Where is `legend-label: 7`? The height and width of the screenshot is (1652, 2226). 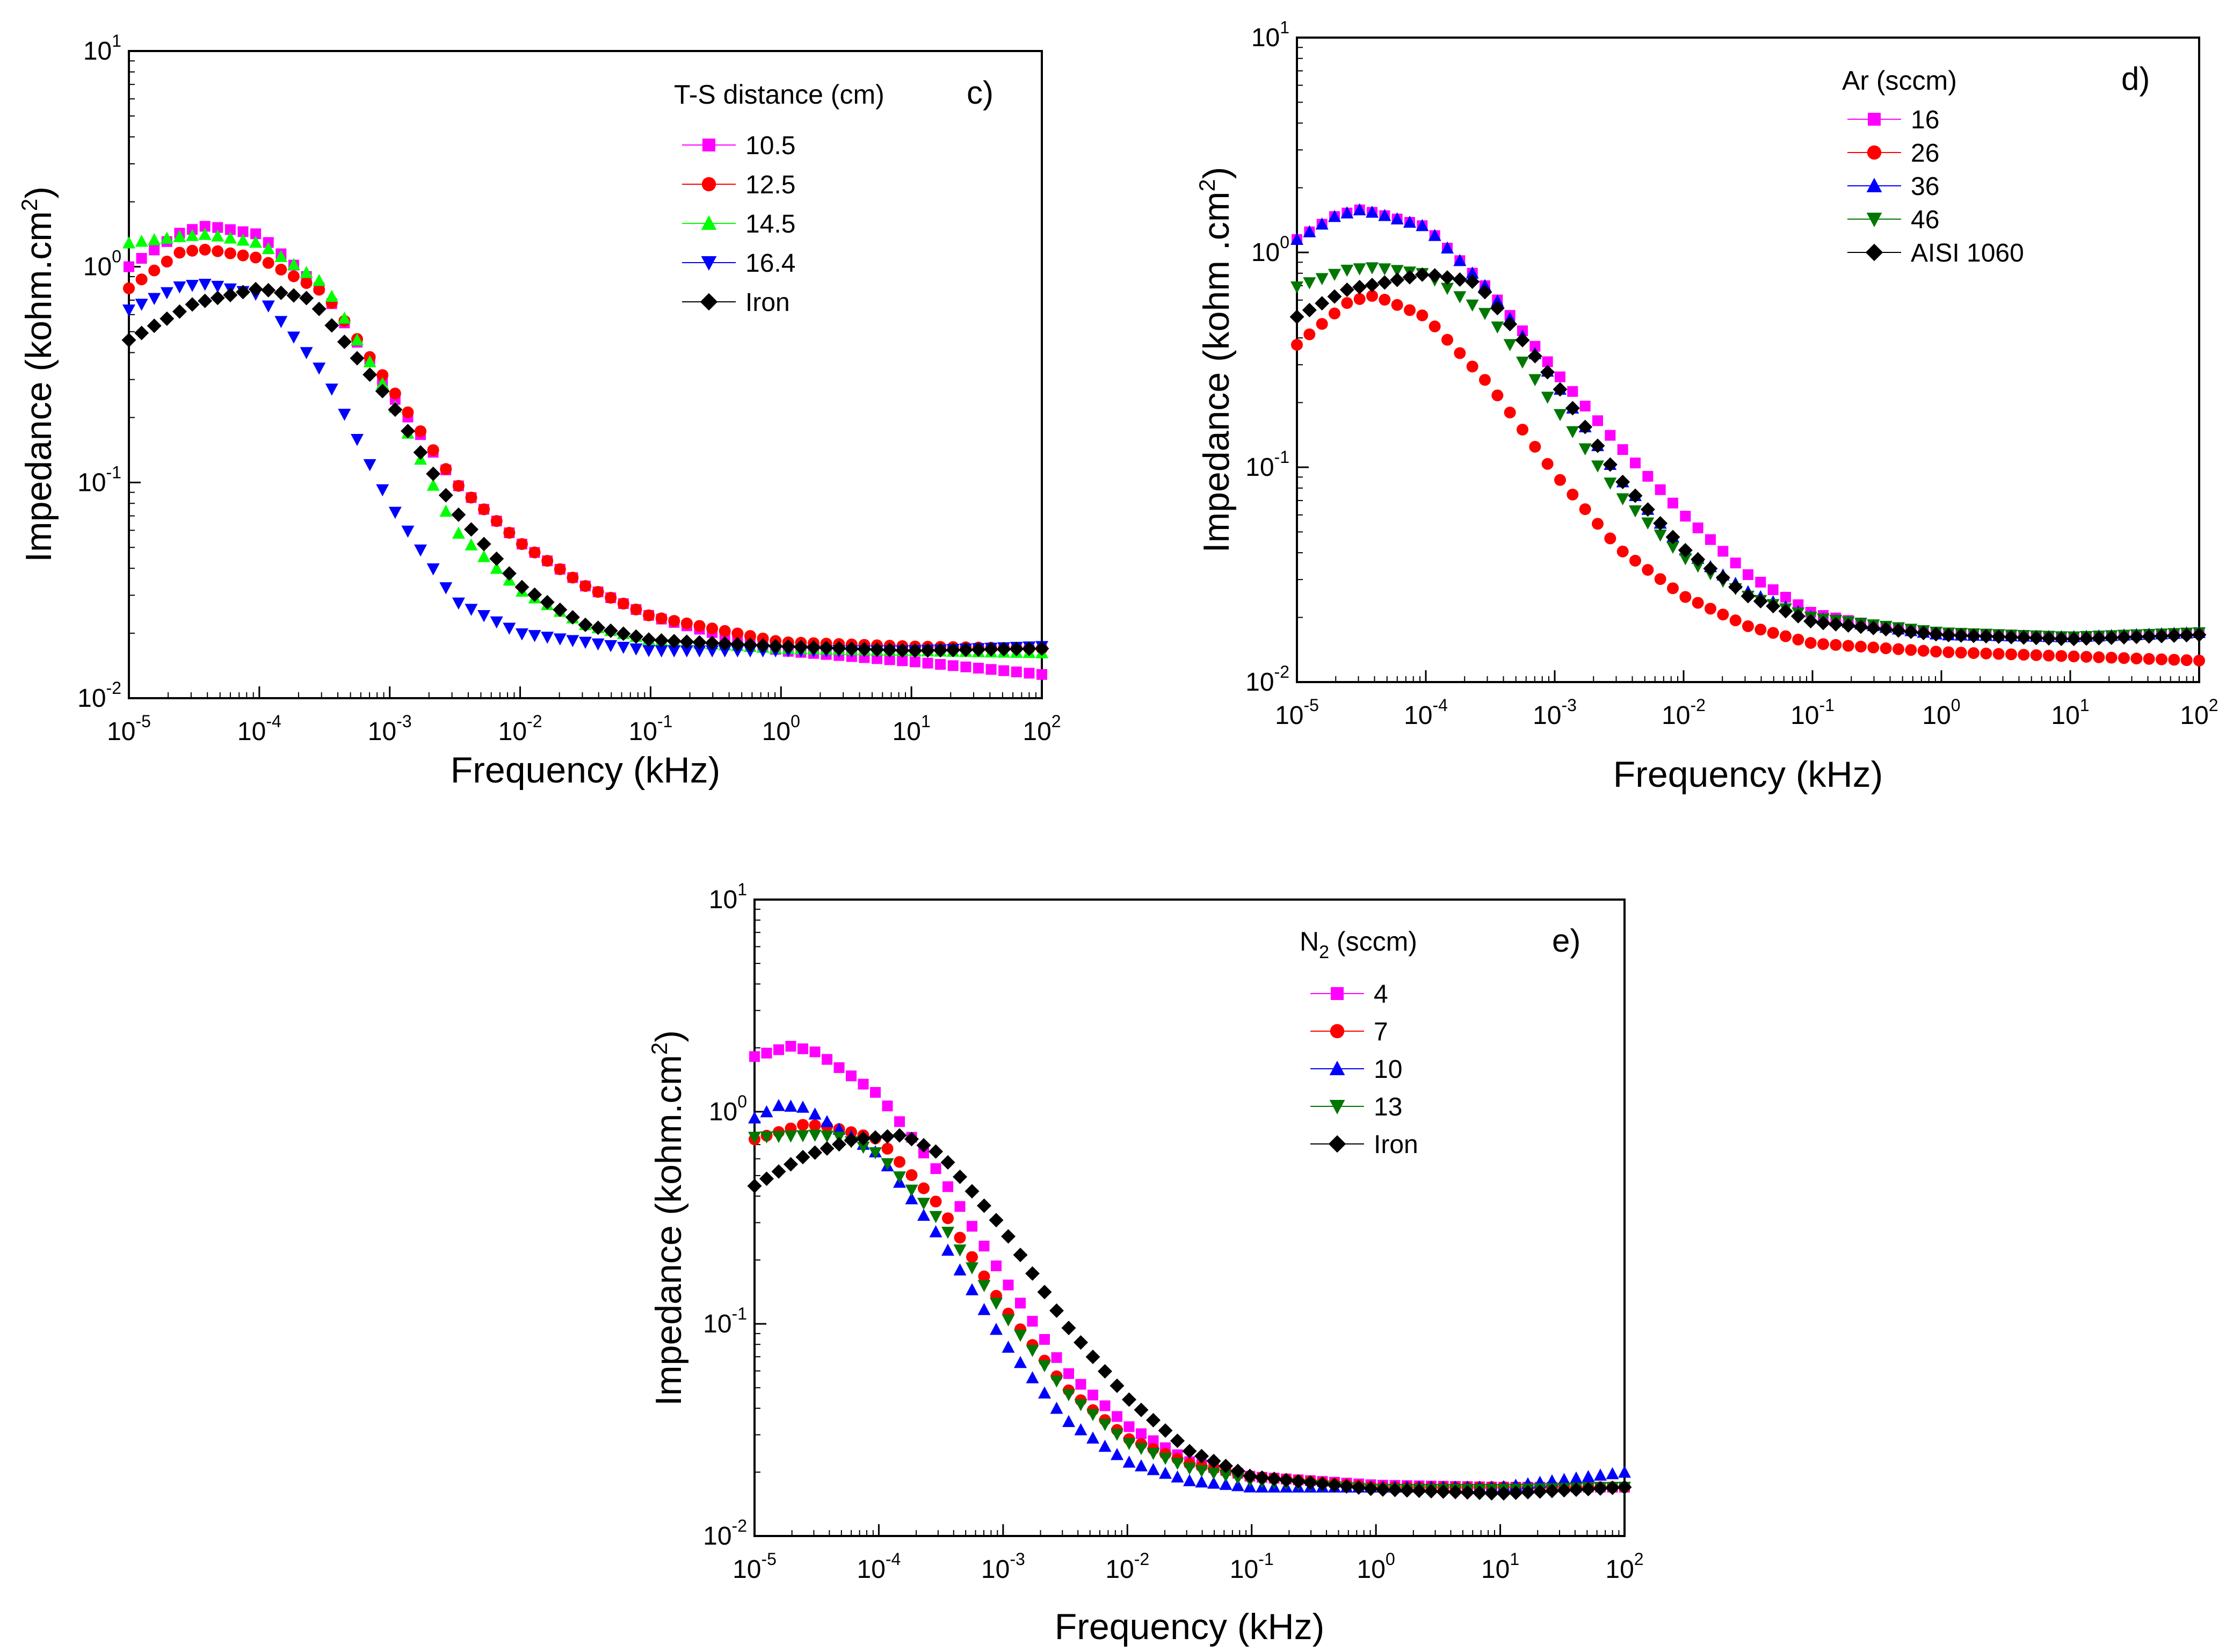
legend-label: 7 is located at coordinates (1381, 1032).